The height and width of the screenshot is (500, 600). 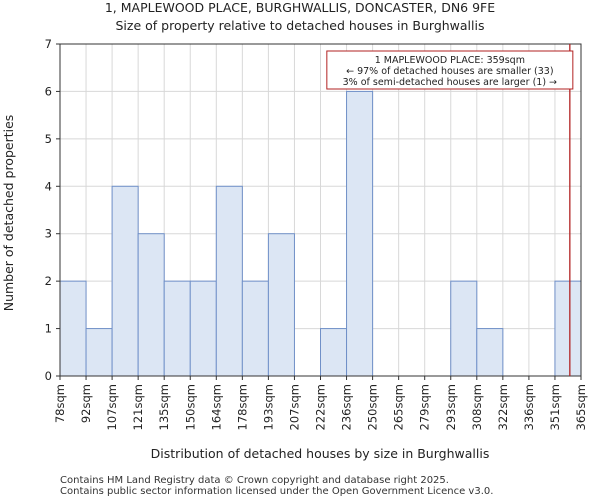 I want to click on x-tick-label-17: 322sqm, so click(x=503, y=407).